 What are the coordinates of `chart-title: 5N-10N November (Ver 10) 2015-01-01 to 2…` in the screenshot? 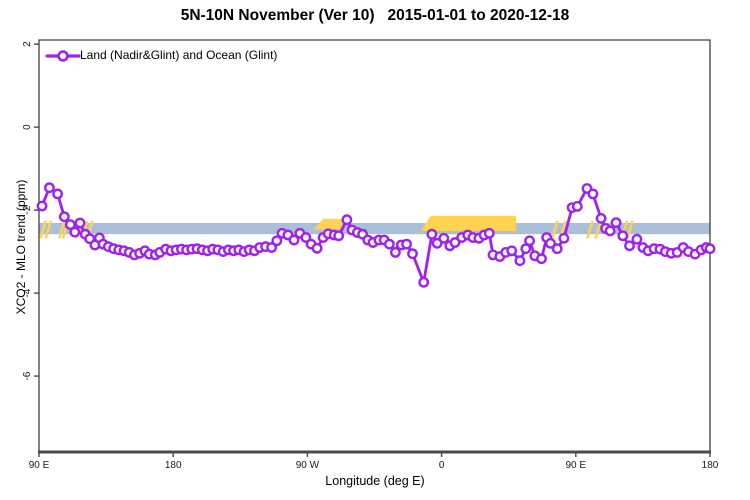 It's located at (375, 15).